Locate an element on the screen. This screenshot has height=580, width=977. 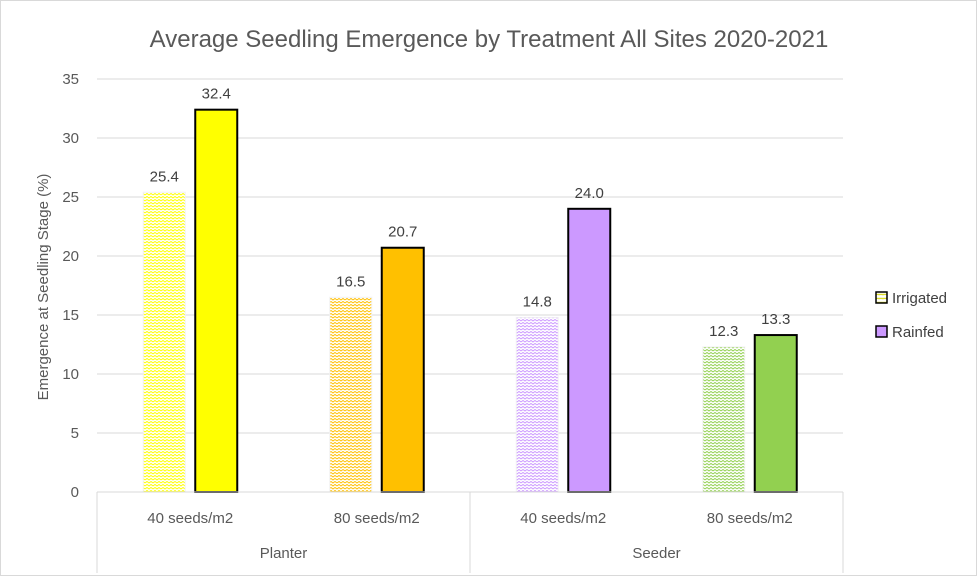
data-label: 25.4 is located at coordinates (164, 176).